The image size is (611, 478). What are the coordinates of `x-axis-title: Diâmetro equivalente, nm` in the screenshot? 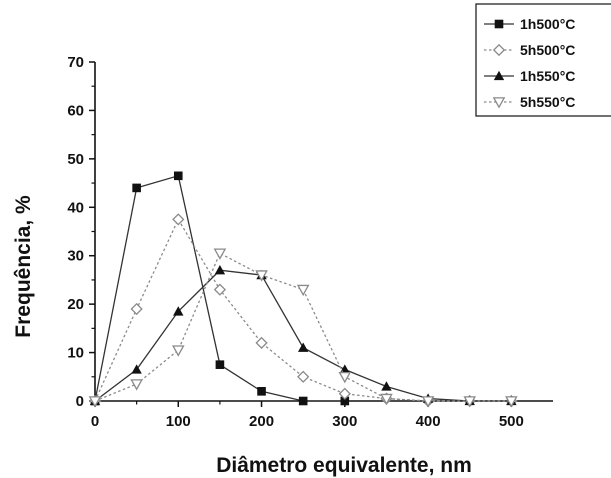 It's located at (344, 465).